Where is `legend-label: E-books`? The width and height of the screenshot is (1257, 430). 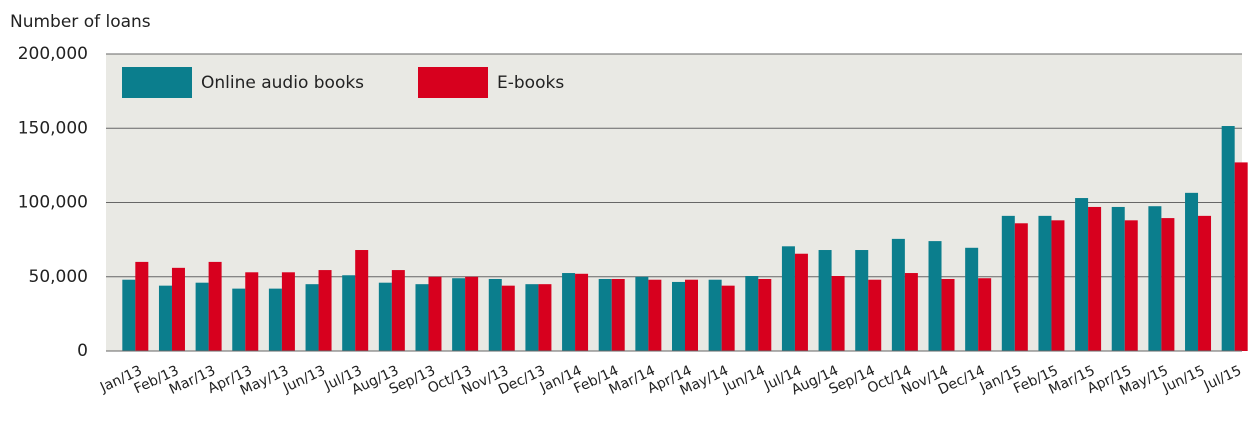 legend-label: E-books is located at coordinates (530, 83).